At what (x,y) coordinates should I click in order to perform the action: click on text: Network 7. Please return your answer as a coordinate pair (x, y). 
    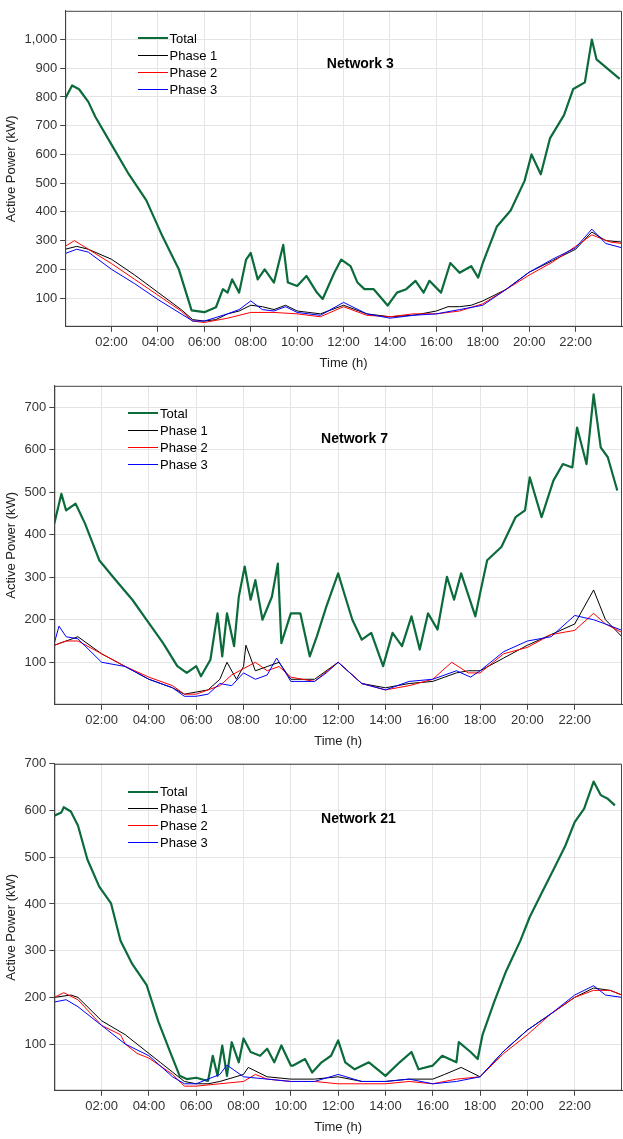
    Looking at the image, I should click on (355, 438).